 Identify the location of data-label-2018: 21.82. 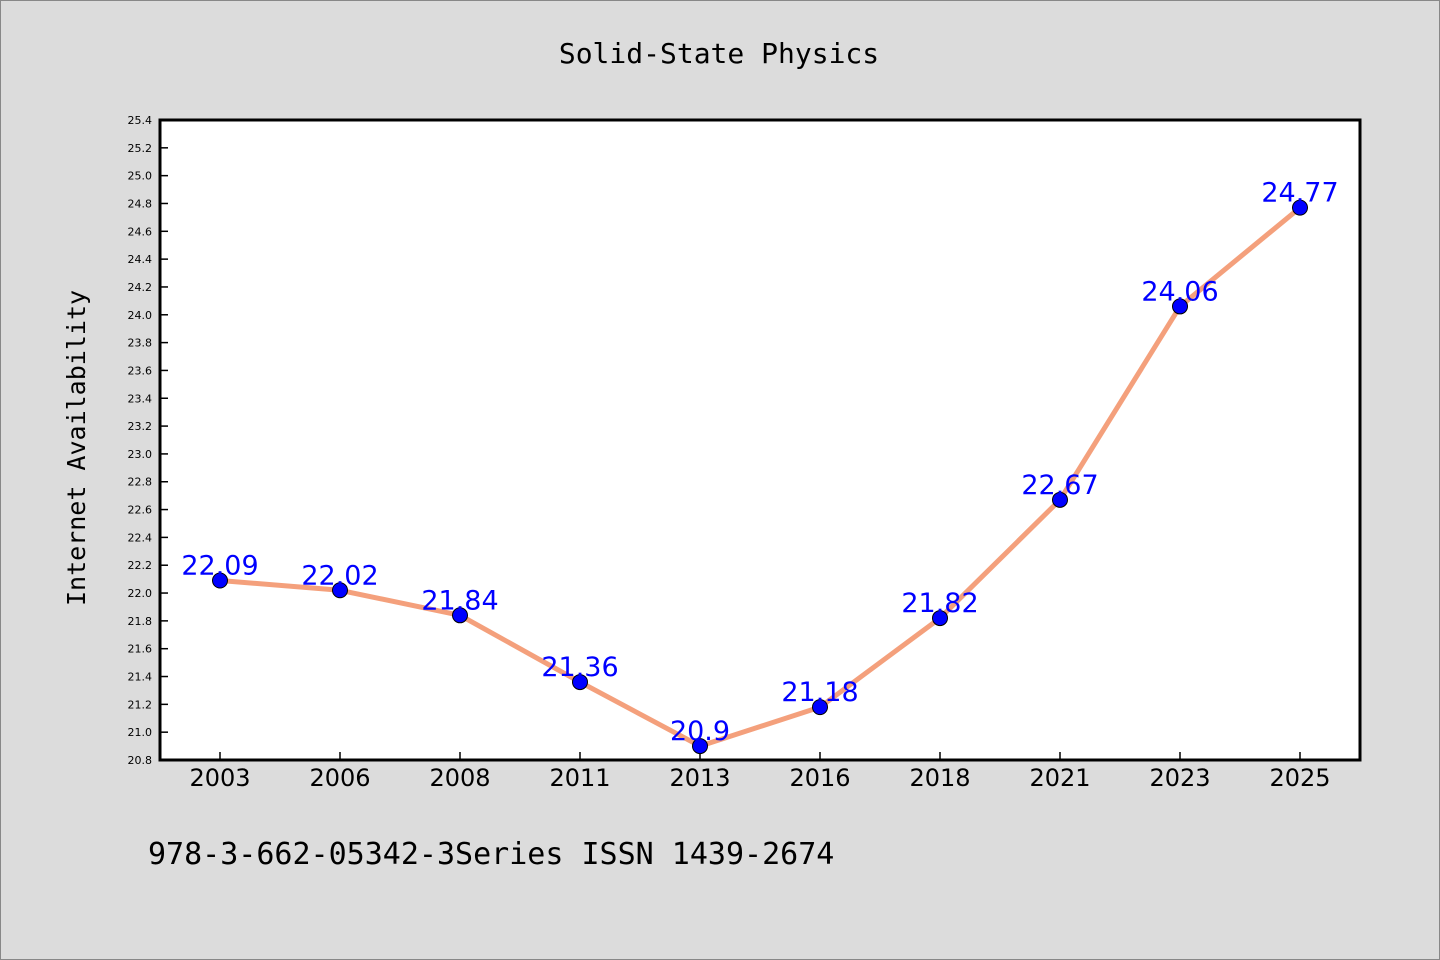
(939, 603).